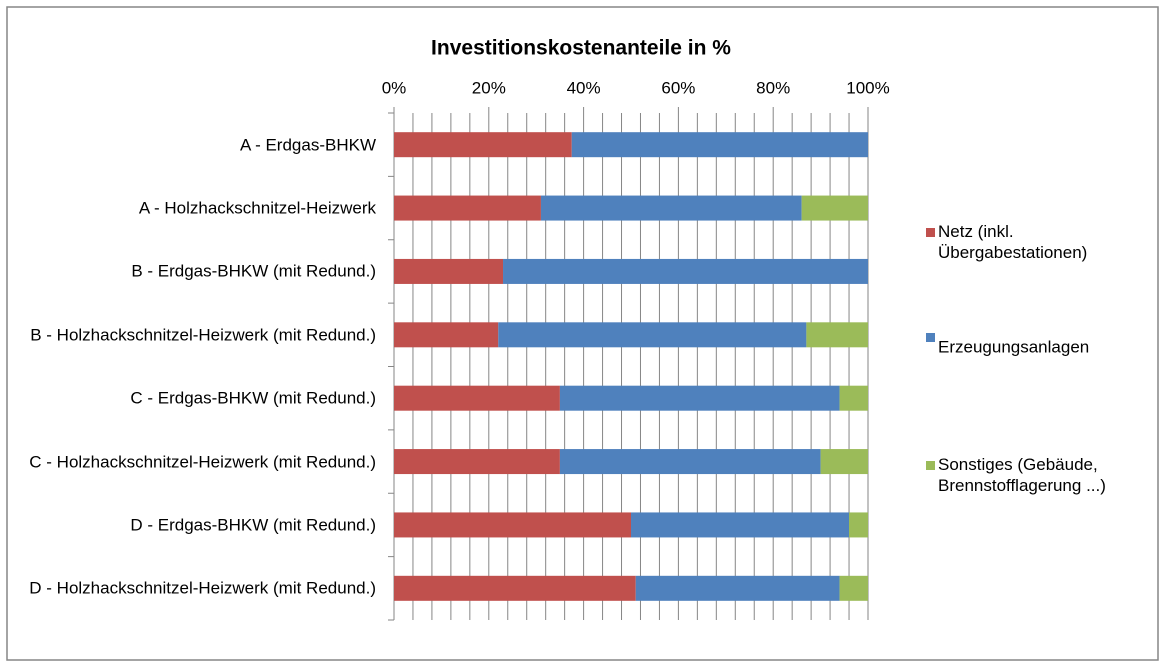 The height and width of the screenshot is (668, 1166). I want to click on legend-label: Erzeugungsanlagen, so click(1014, 347).